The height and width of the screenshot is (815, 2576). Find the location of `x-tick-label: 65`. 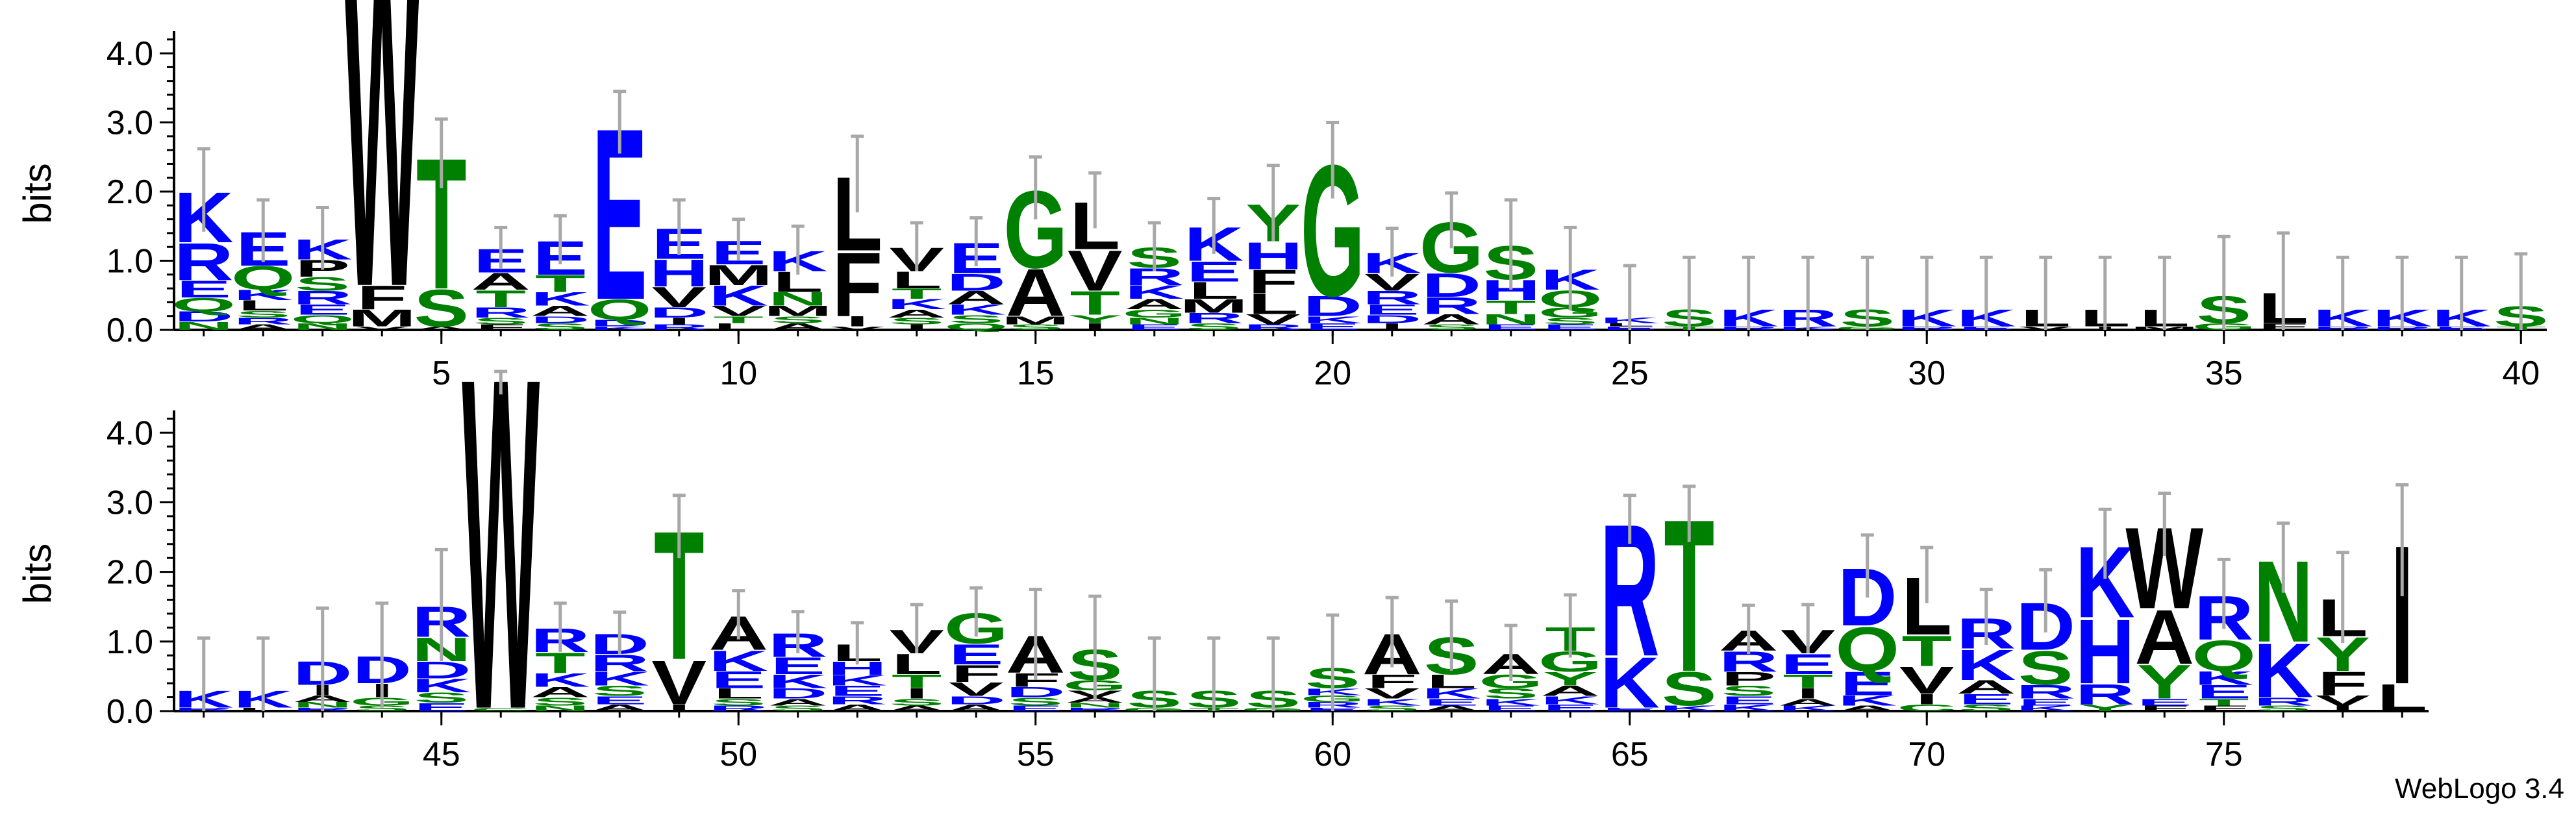

x-tick-label: 65 is located at coordinates (1630, 754).